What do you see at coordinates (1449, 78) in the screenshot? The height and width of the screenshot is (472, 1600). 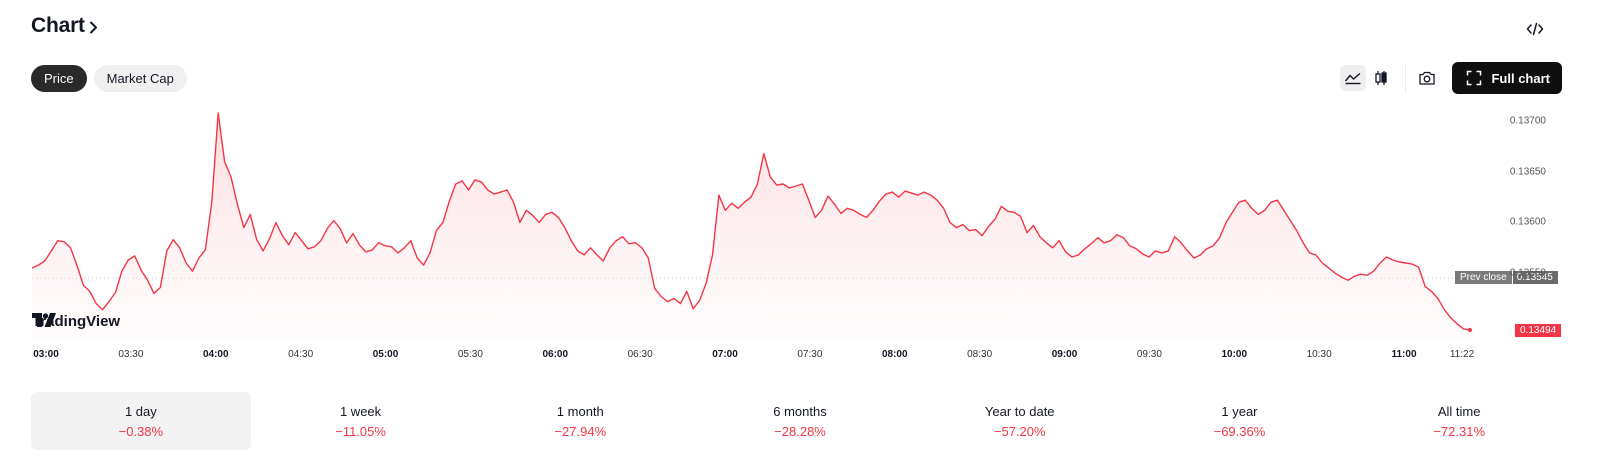 I see `chart-toolbar: Full chart` at bounding box center [1449, 78].